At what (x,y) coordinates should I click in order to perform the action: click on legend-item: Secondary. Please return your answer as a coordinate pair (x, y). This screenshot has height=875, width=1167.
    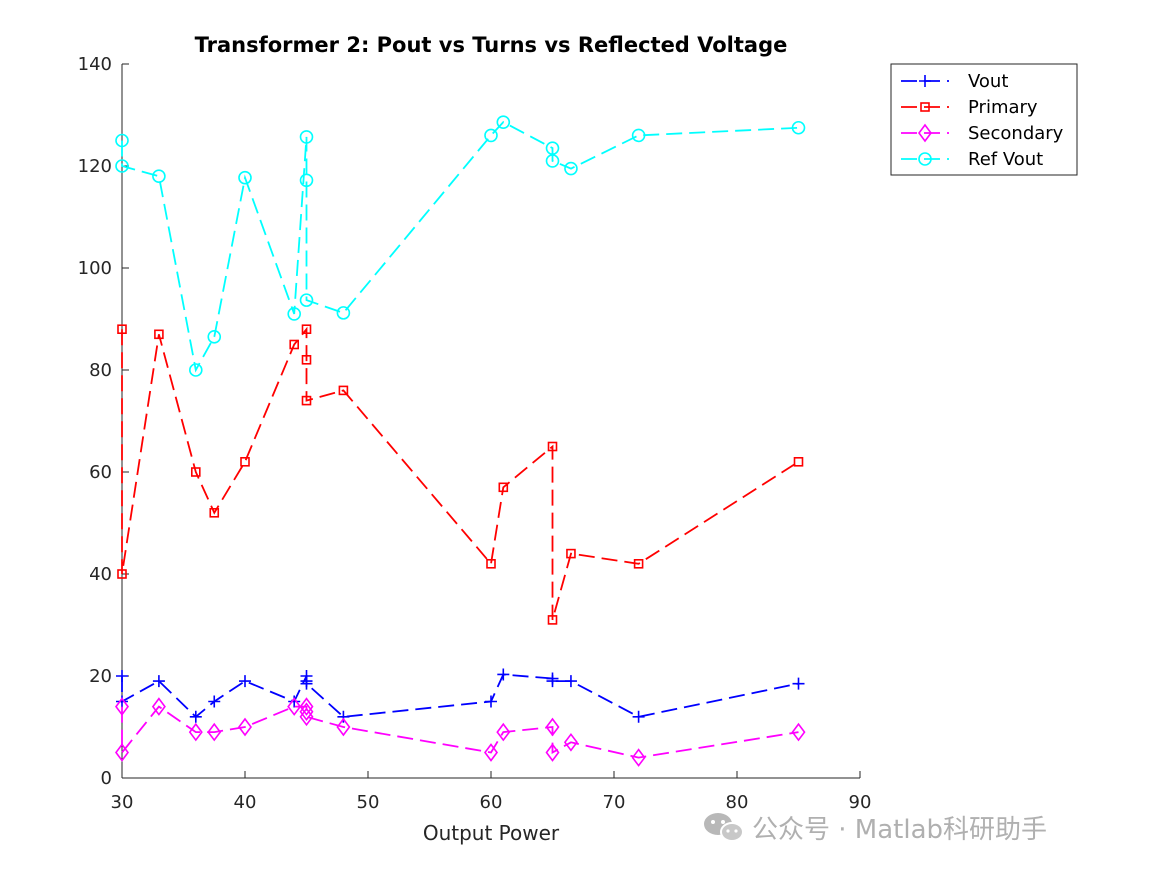
    Looking at the image, I should click on (982, 133).